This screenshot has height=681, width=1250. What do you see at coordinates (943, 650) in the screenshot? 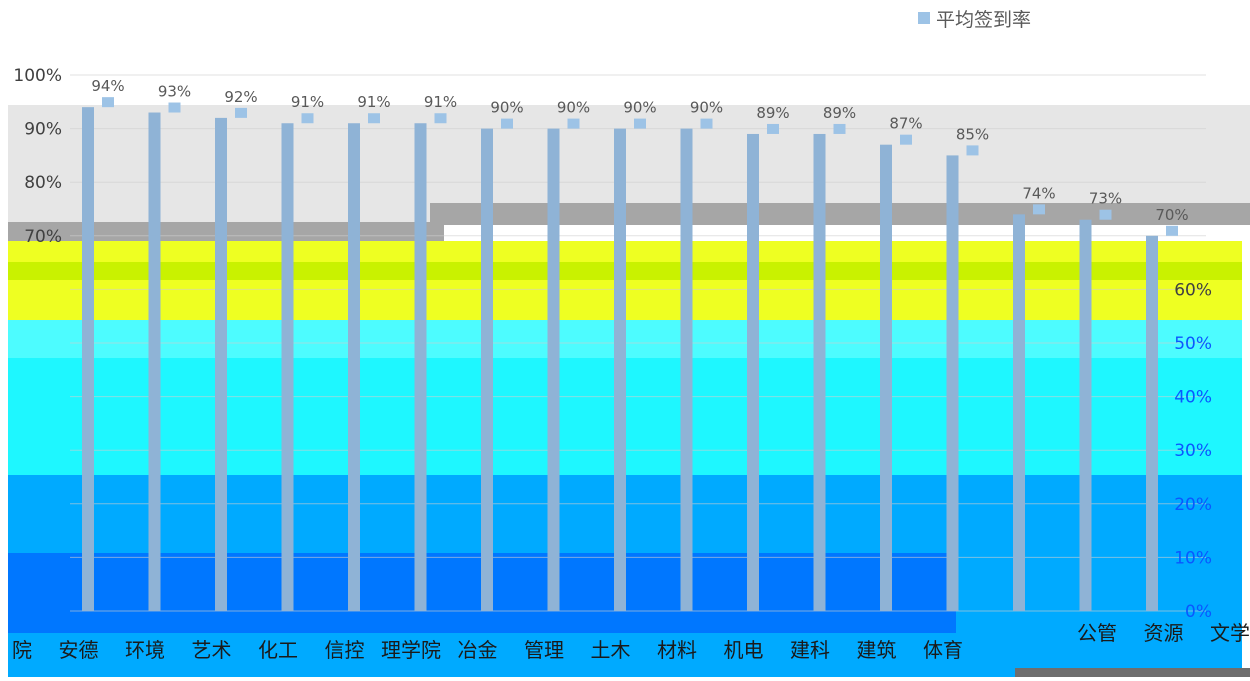
I see `x-tick-label: 体育` at bounding box center [943, 650].